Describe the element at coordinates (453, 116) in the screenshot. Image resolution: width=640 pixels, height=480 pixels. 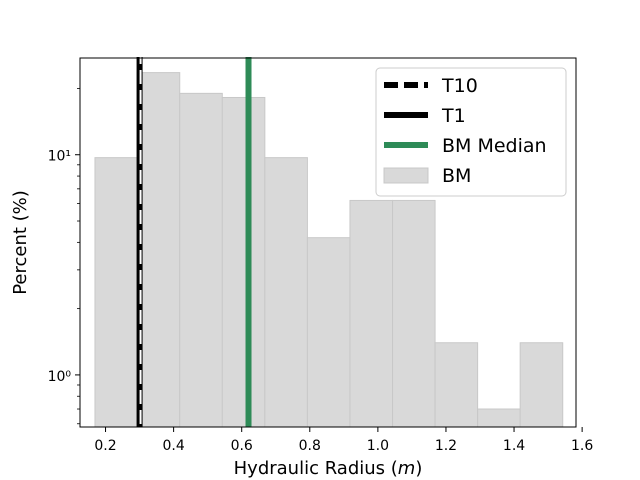
I see `legend-label-t1: T1` at that location.